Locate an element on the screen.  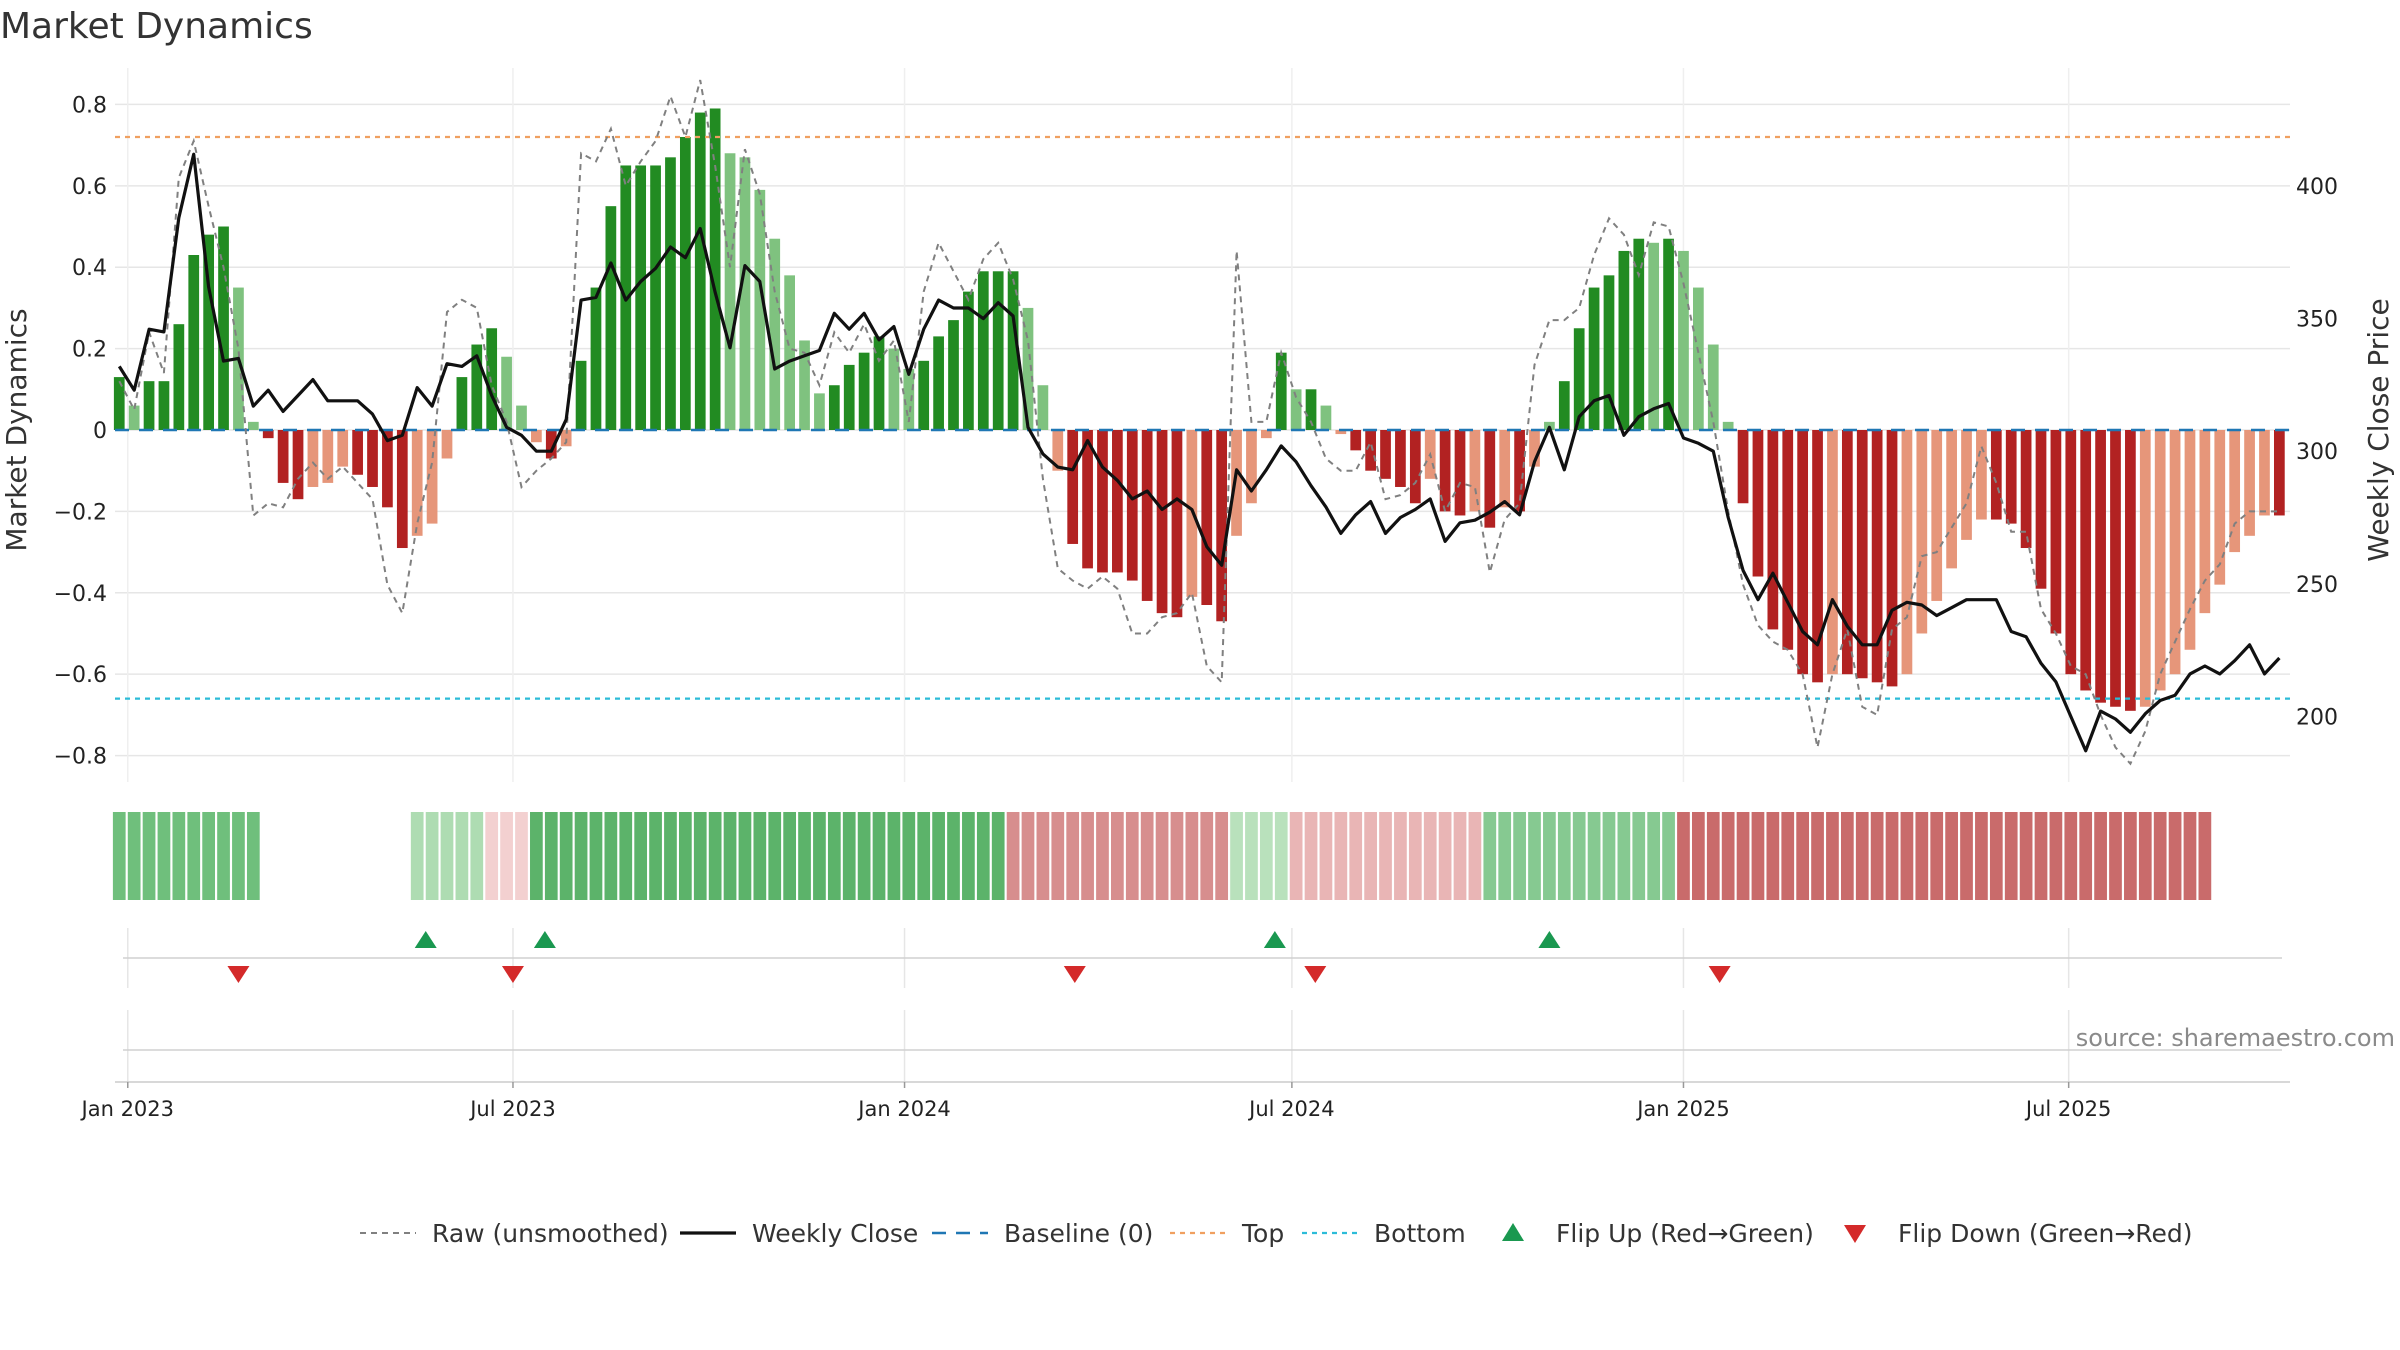
x-tick-label: Jan 2024 is located at coordinates (903, 1109).